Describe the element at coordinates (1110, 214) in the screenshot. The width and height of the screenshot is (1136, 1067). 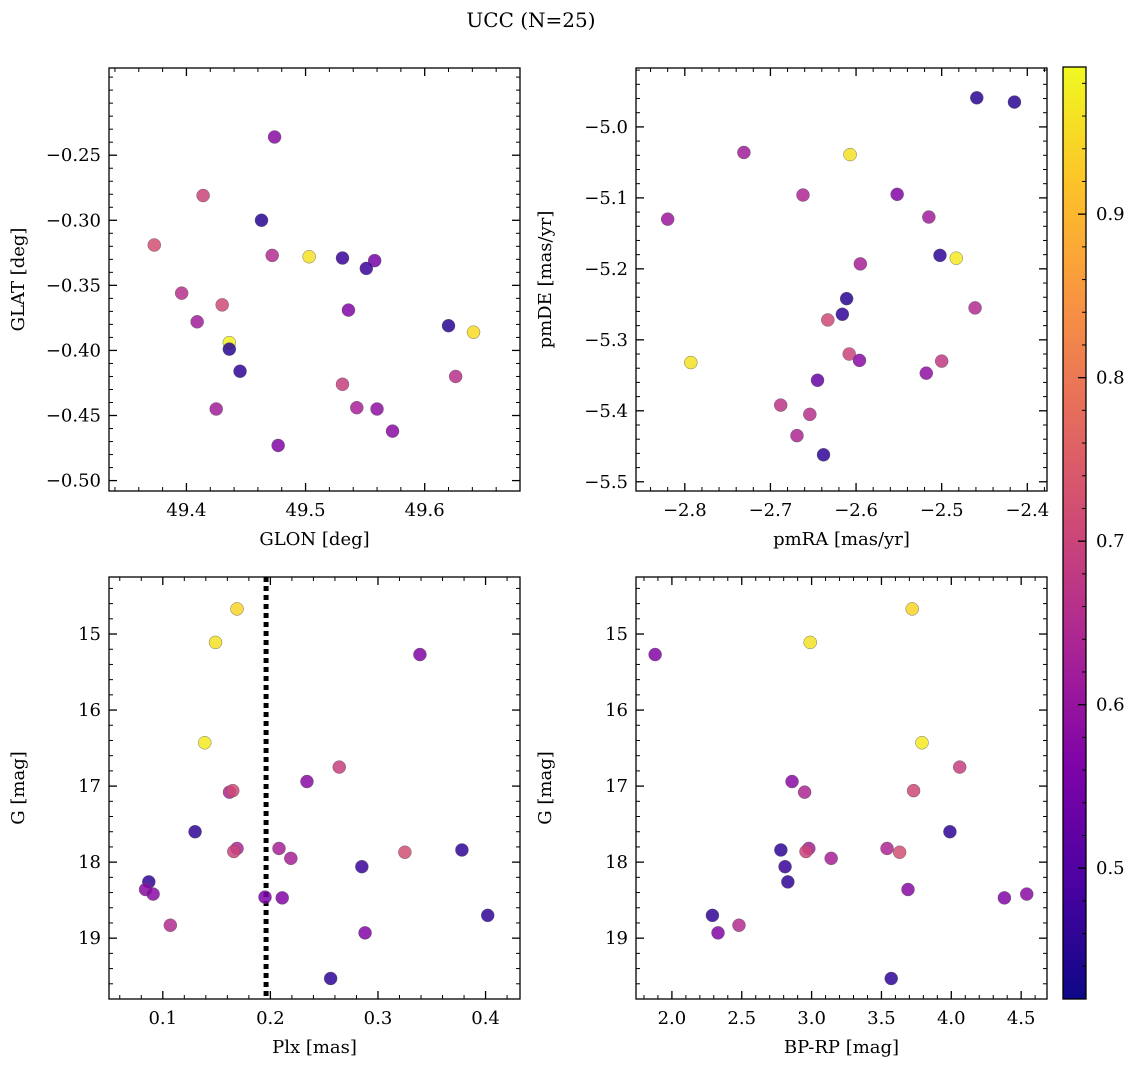
I see `colorbar-tick-label: 0.9` at that location.